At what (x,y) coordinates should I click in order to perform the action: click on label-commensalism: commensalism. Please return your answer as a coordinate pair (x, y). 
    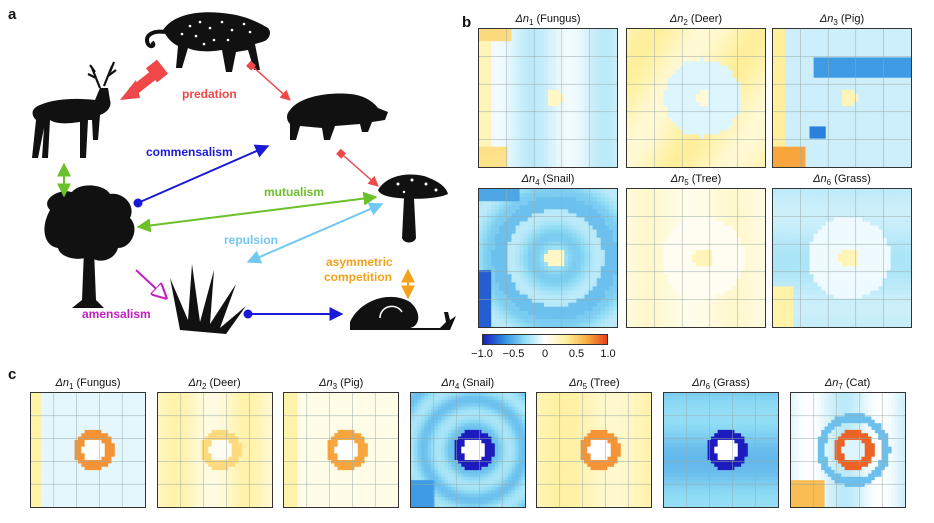
    Looking at the image, I should click on (189, 152).